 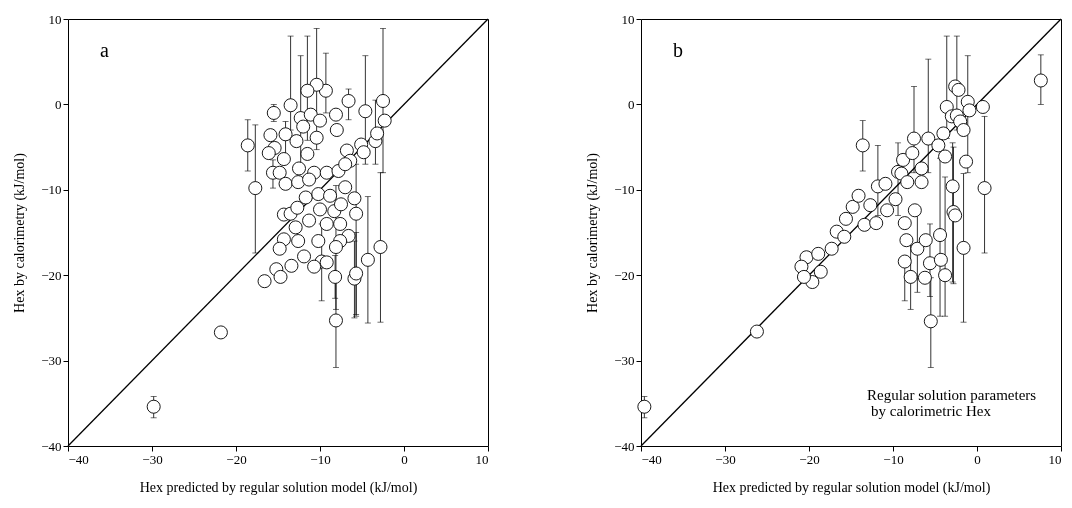 I want to click on text: b, so click(x=678, y=50).